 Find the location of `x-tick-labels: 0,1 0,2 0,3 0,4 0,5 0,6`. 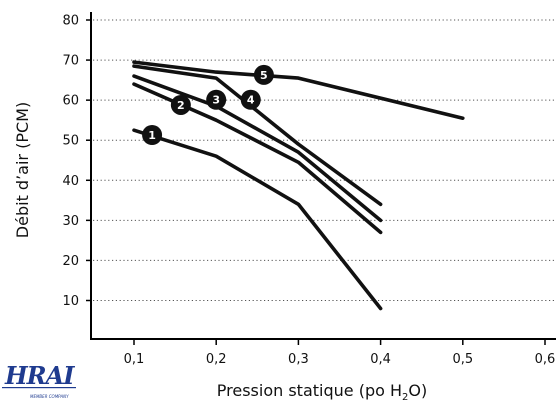

x-tick-labels: 0,1 0,2 0,3 0,4 0,5 0,6 is located at coordinates (340, 353).